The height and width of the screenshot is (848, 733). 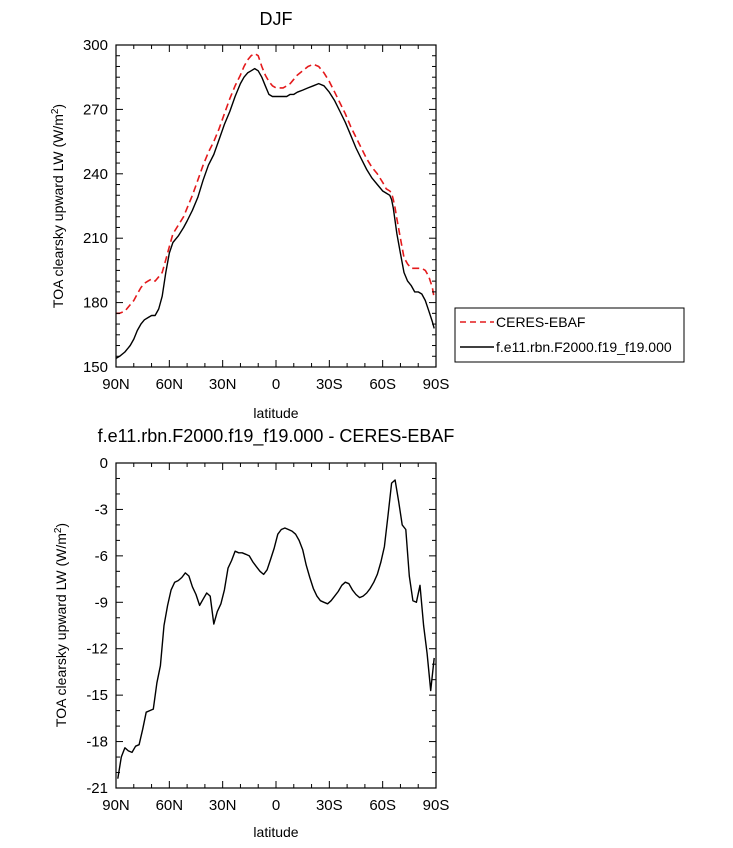 What do you see at coordinates (223, 805) in the screenshot?
I see `bottom-x-tick-label: 30N` at bounding box center [223, 805].